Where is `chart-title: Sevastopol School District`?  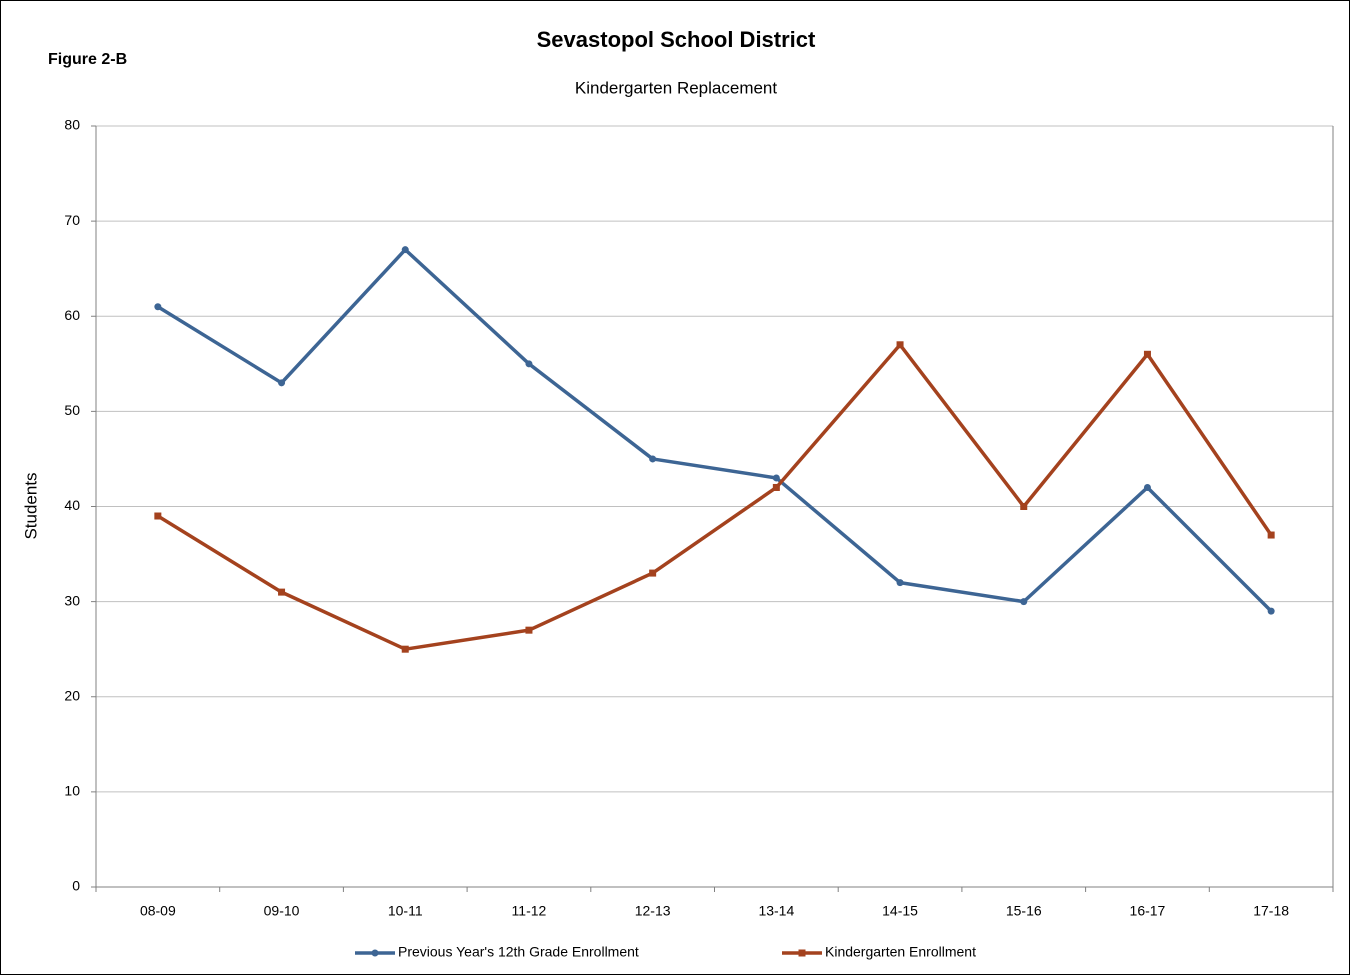
chart-title: Sevastopol School District is located at coordinates (676, 39).